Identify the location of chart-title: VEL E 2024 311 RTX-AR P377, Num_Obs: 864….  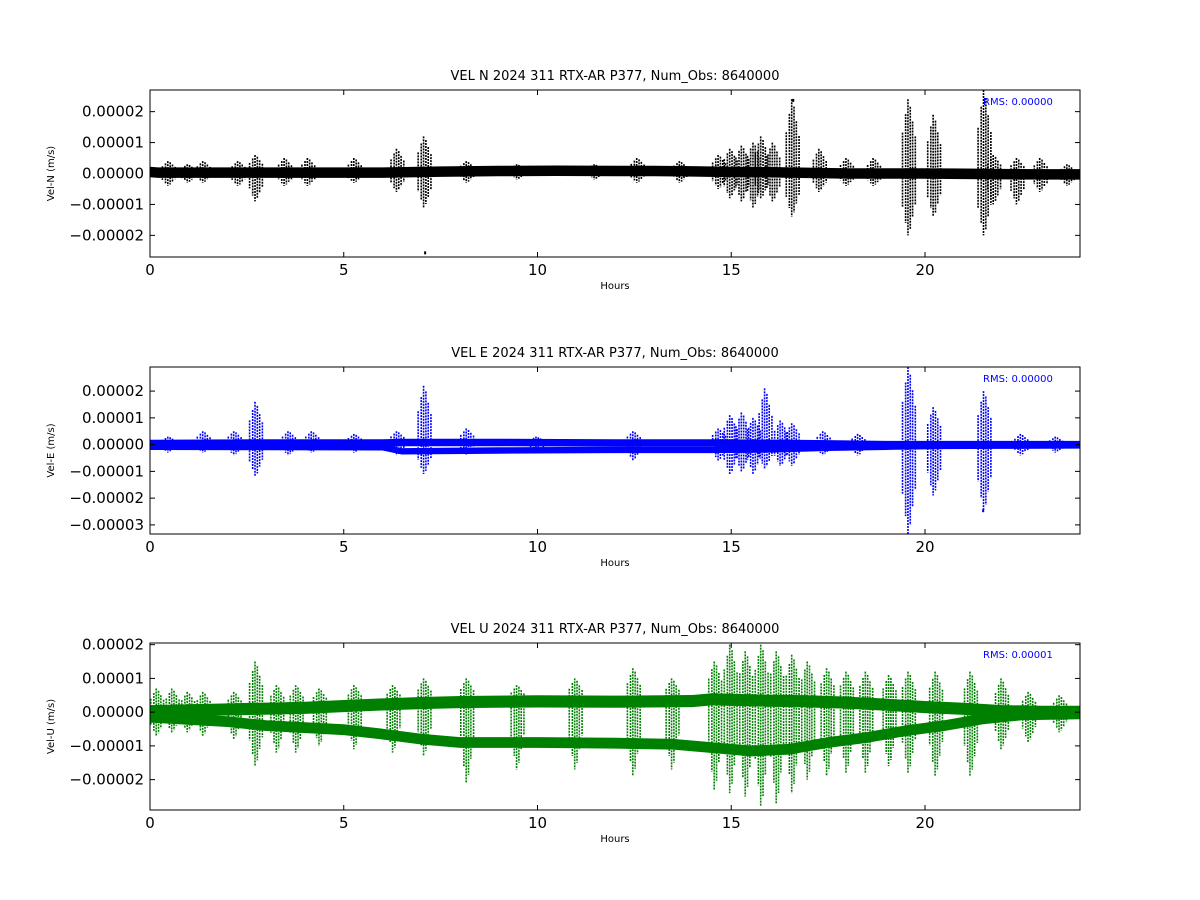
(614, 353).